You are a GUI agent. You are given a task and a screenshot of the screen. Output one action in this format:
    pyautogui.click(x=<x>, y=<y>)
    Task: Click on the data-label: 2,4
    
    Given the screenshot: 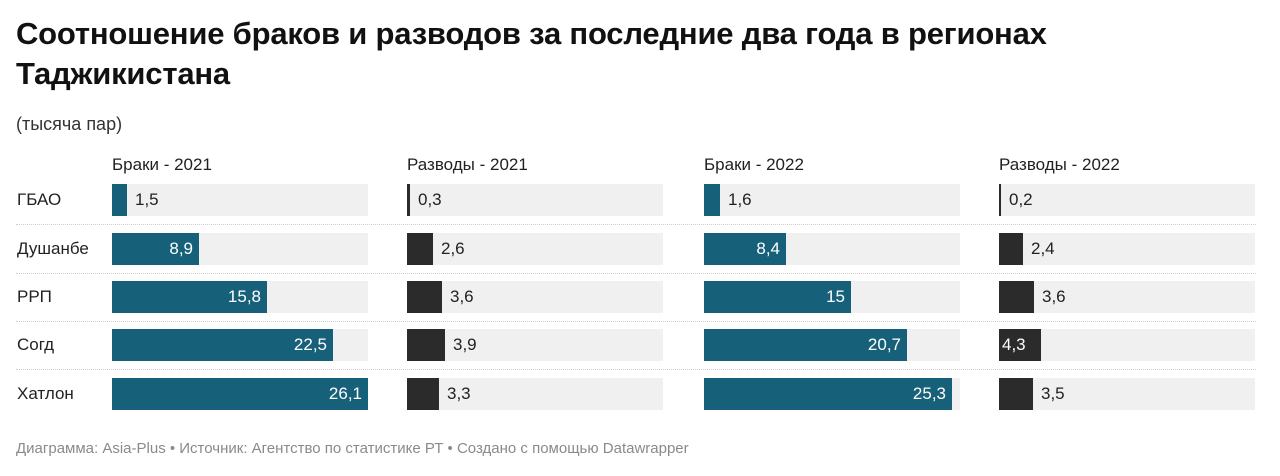 What is the action you would take?
    pyautogui.click(x=1043, y=248)
    